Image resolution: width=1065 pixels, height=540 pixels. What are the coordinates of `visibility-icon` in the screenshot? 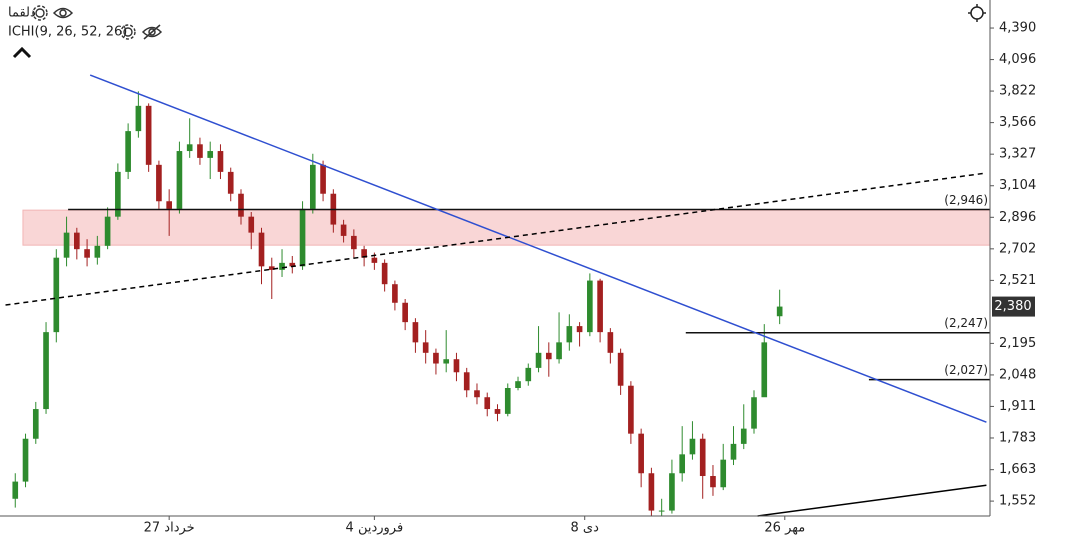 It's located at (63, 13).